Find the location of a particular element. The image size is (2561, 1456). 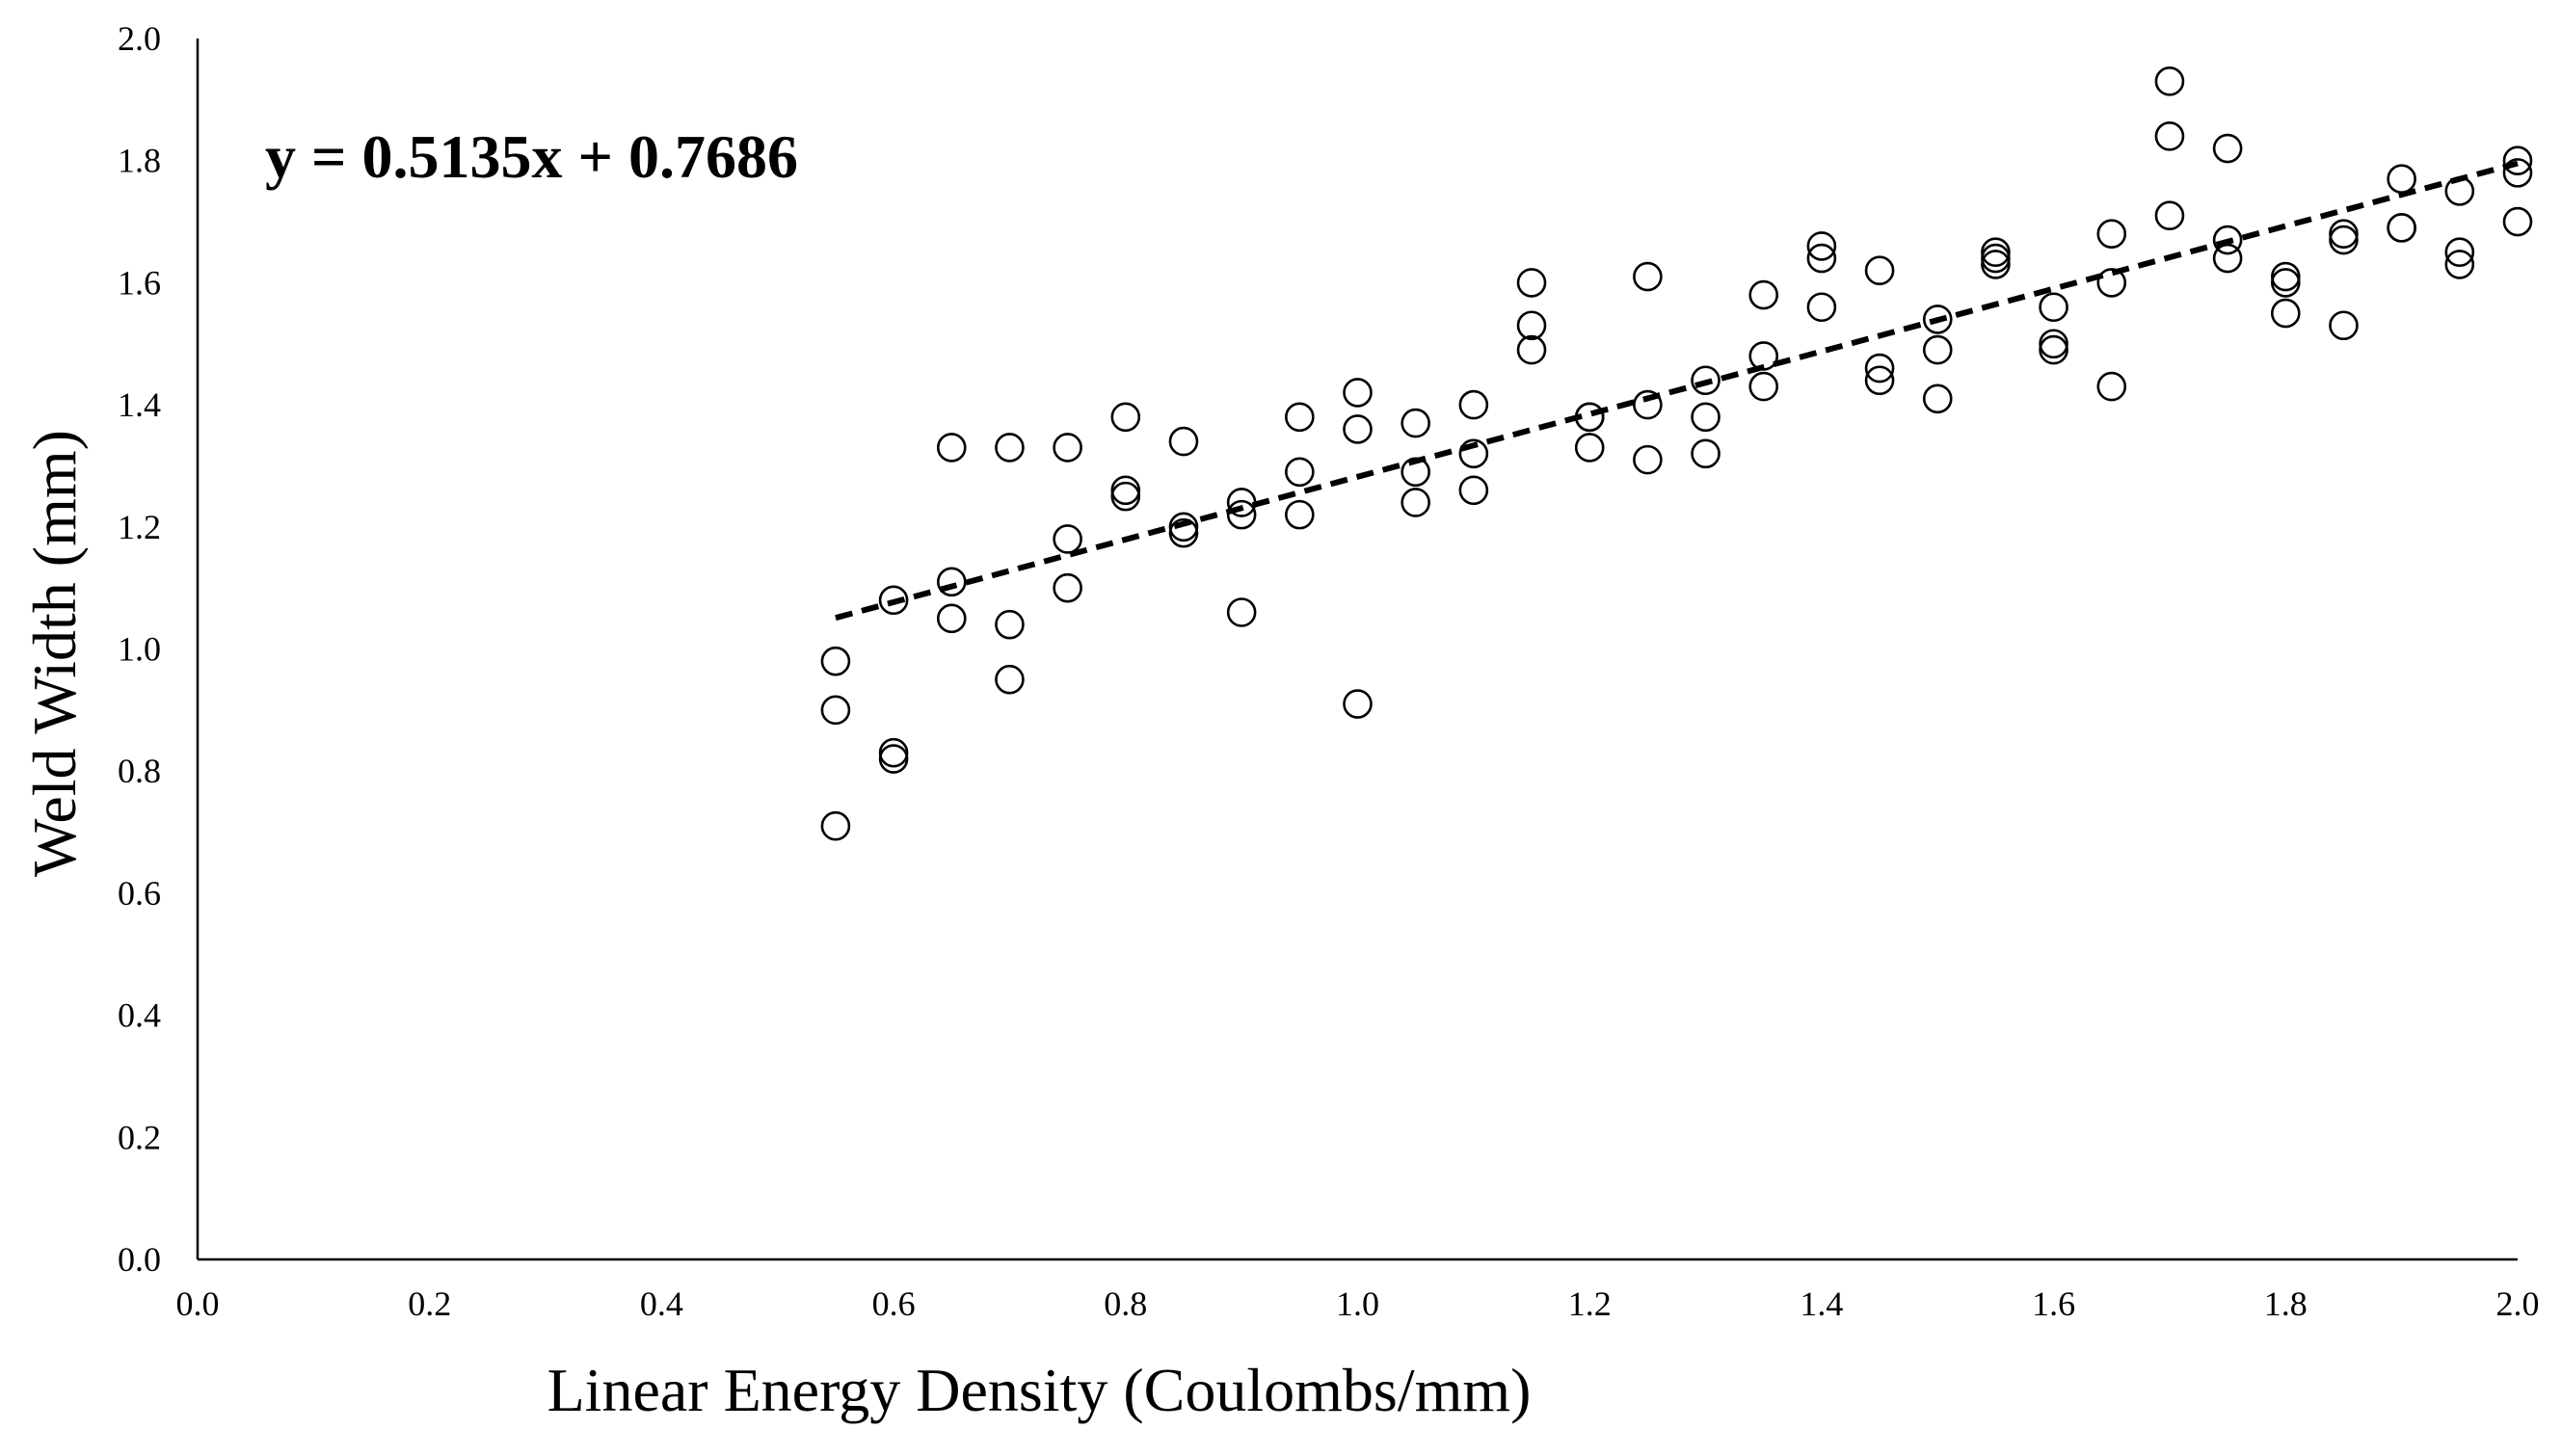

trendline-equation: y = 0.5135x + 0.7686 is located at coordinates (531, 156).